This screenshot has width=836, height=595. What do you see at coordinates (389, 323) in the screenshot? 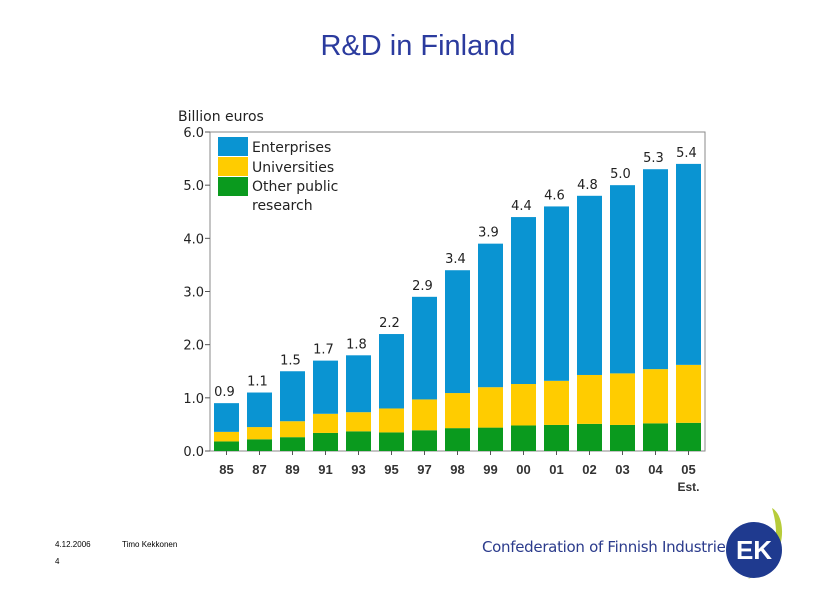
I see `bar-total-label: 2.2` at bounding box center [389, 323].